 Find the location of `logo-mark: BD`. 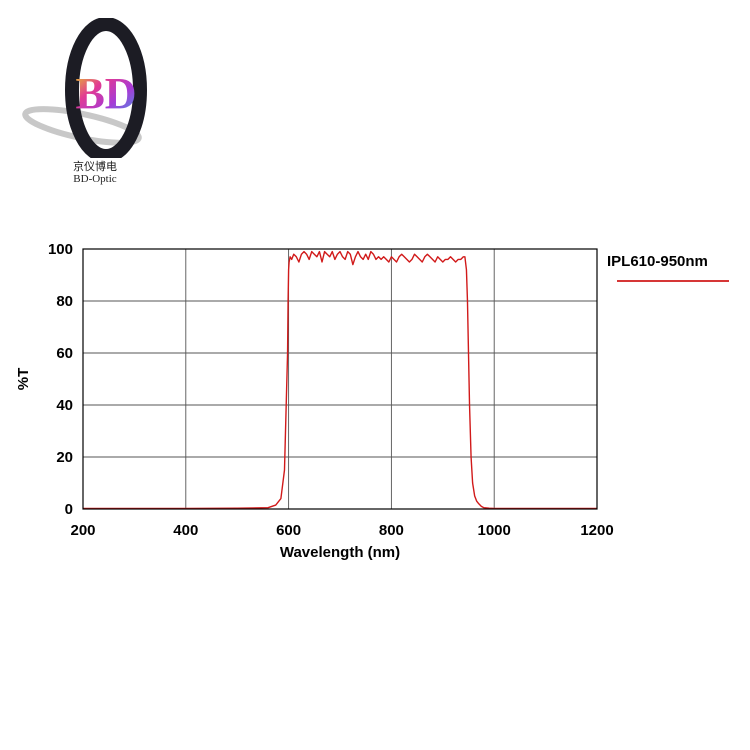

logo-mark: BD is located at coordinates (105, 93).